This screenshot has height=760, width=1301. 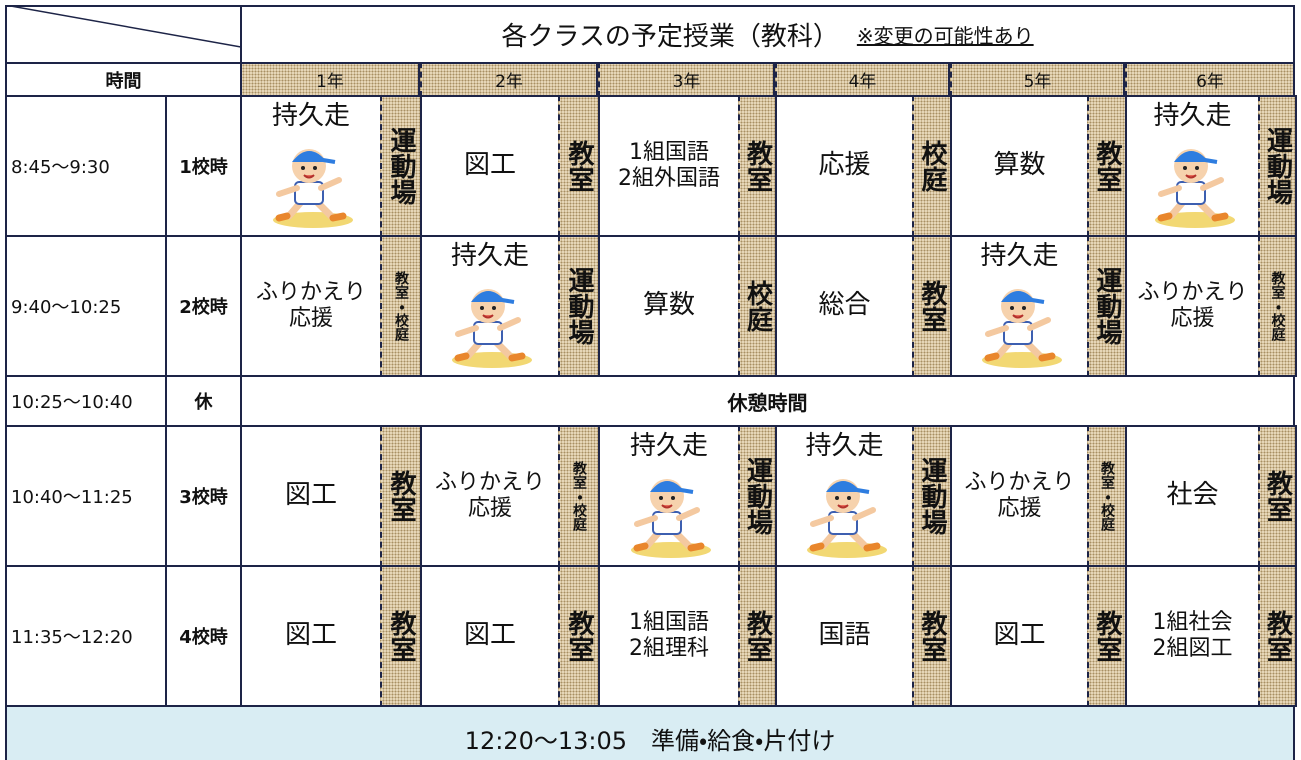 I want to click on corner-cell, so click(x=123, y=34).